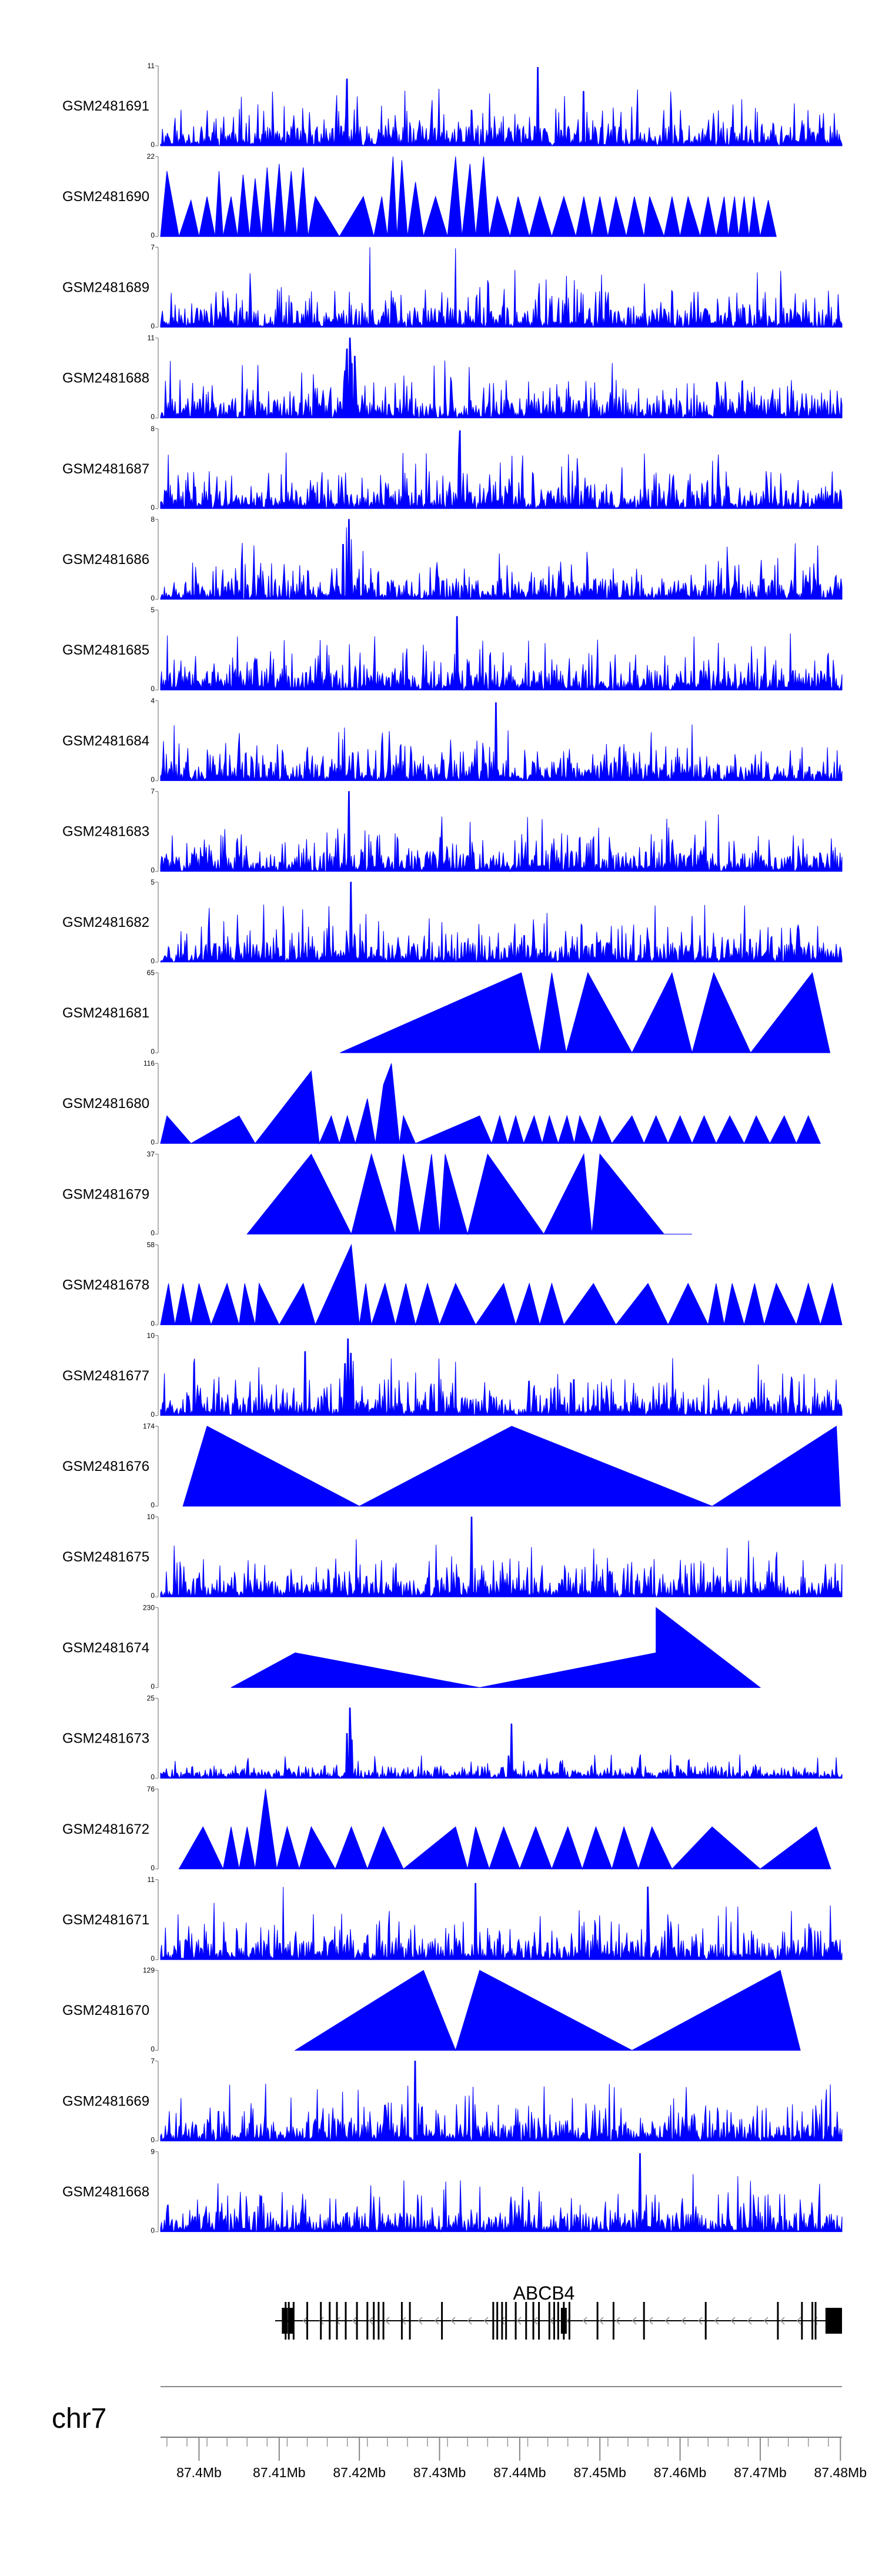 Image resolution: width=882 pixels, height=2576 pixels. What do you see at coordinates (151, 1154) in the screenshot?
I see `y-axis-max-label: 37` at bounding box center [151, 1154].